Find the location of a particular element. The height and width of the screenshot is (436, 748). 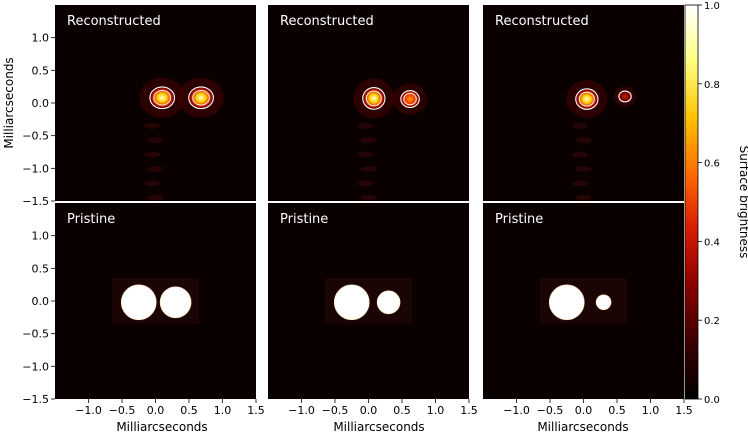

colorbar: 0.0 0.2 0.4 0.6 0.8 1.0 Surface brightness is located at coordinates (716, 203).